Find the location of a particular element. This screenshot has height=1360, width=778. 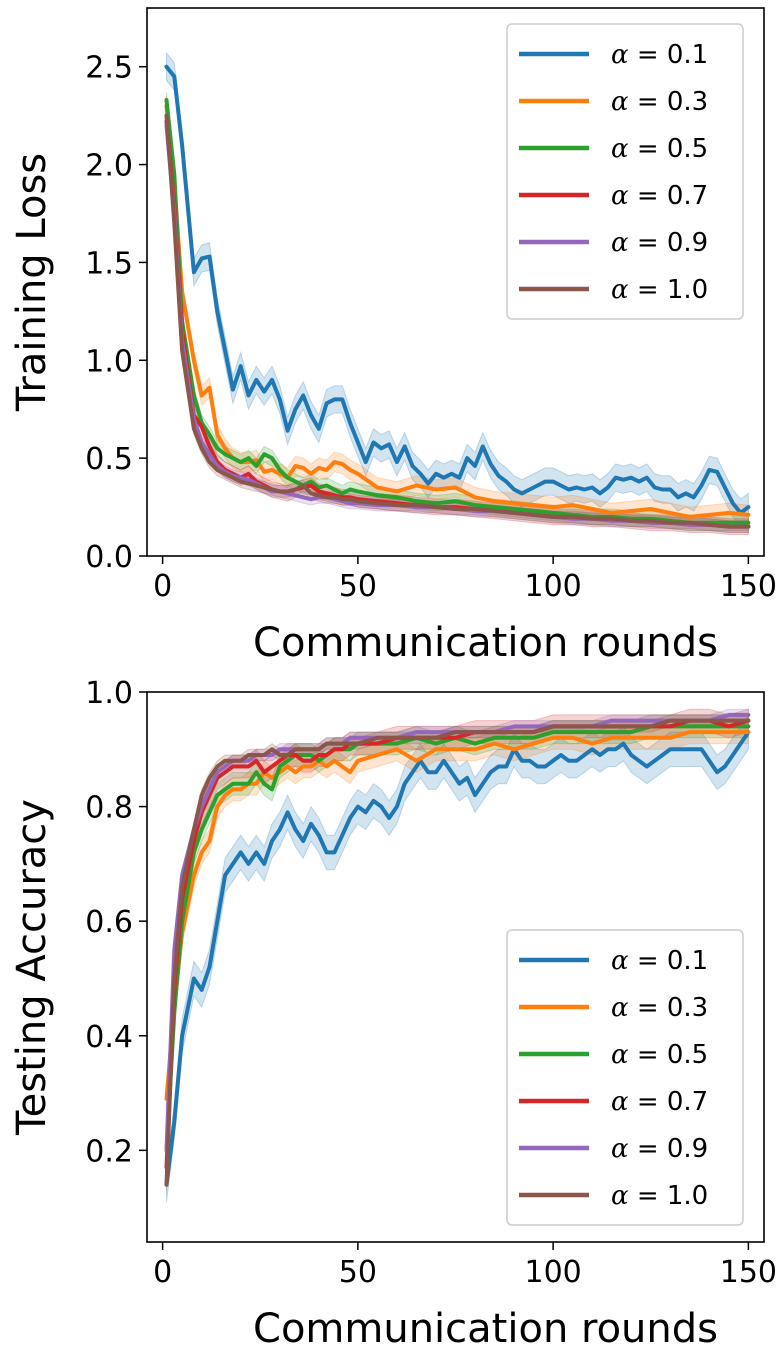

loss-ytick-label: 0.5 is located at coordinates (109, 459).